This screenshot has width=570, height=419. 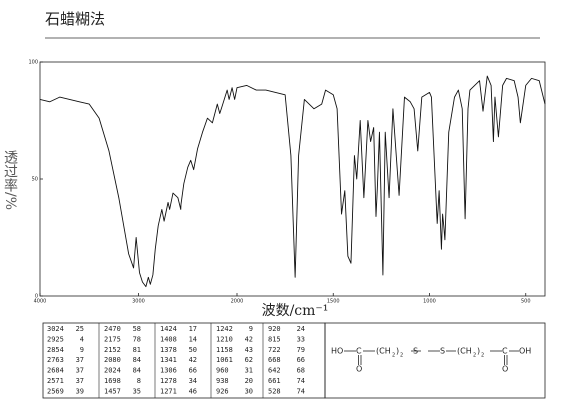 What do you see at coordinates (301, 371) in the screenshot?
I see `transmittance-cell: 68` at bounding box center [301, 371].